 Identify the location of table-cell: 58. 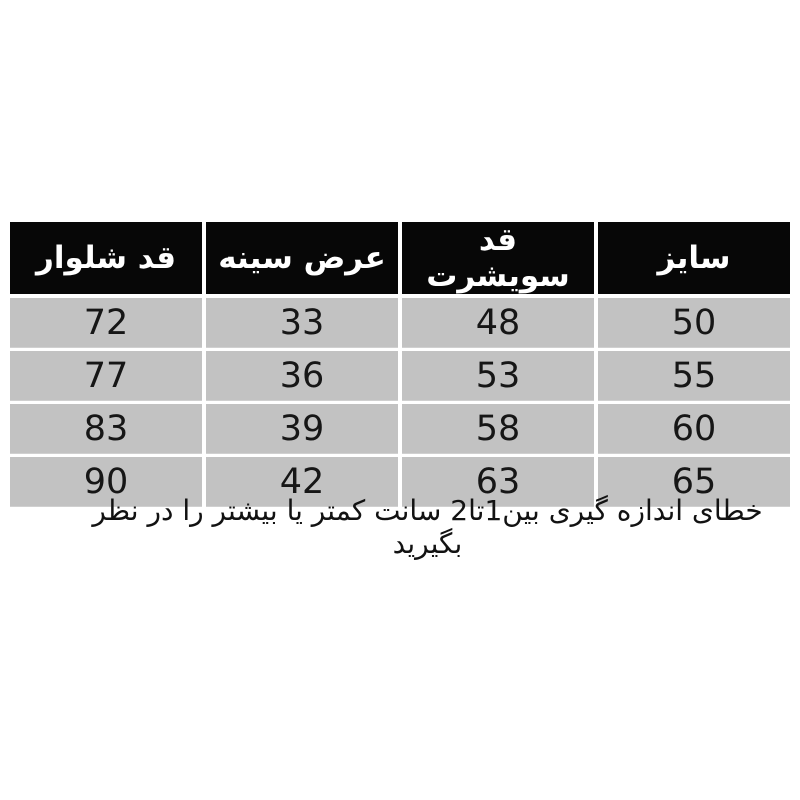
(498, 428).